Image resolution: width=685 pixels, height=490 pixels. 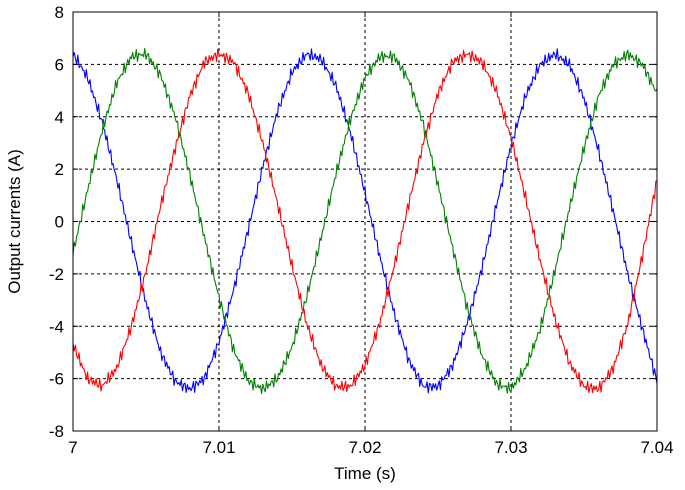 I want to click on y-tick-label: 0, so click(x=59, y=222).